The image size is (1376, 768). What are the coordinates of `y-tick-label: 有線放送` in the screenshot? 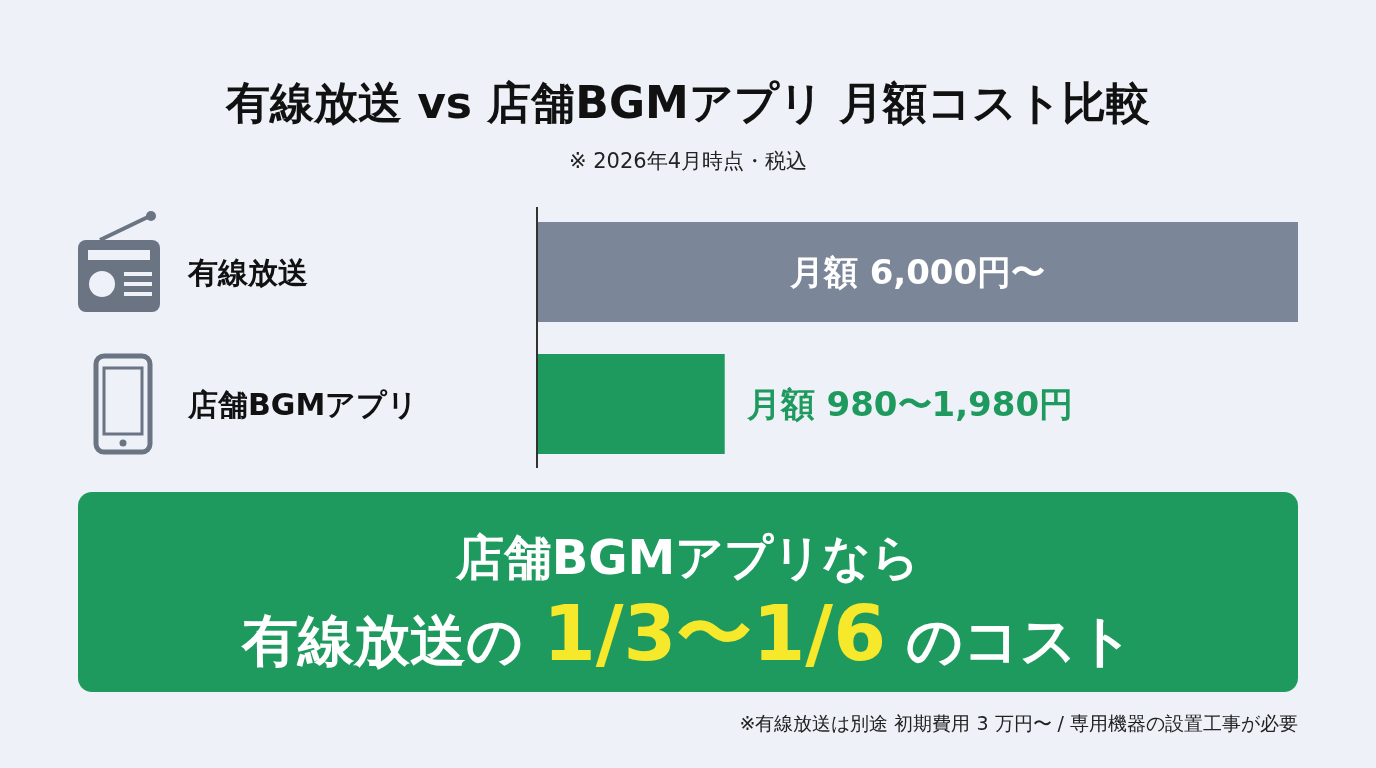 It's located at (247, 272).